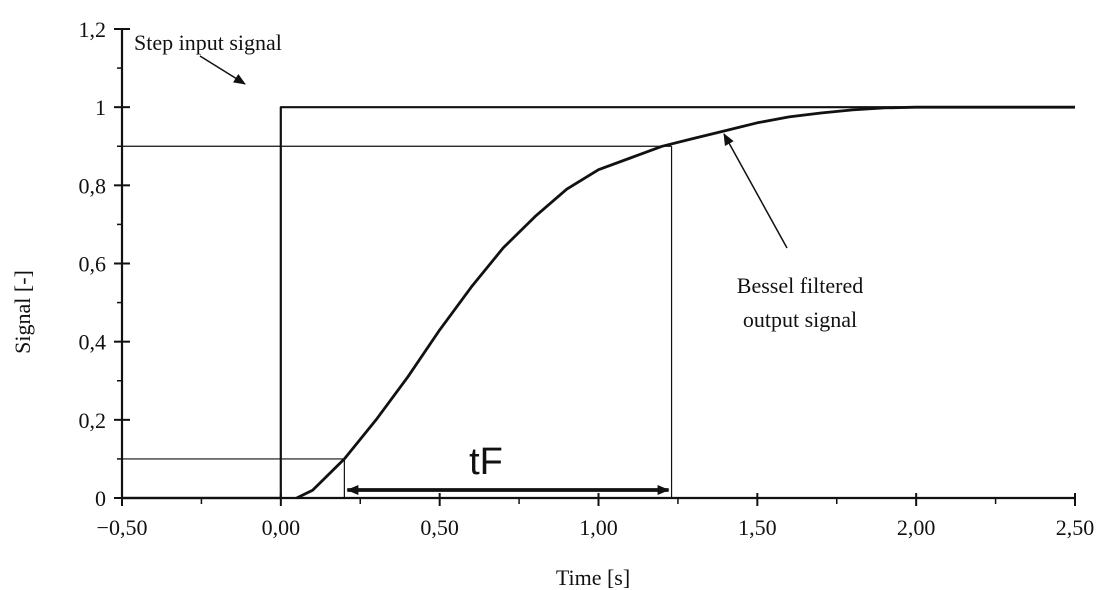  What do you see at coordinates (486, 462) in the screenshot?
I see `tf-label: tF` at bounding box center [486, 462].